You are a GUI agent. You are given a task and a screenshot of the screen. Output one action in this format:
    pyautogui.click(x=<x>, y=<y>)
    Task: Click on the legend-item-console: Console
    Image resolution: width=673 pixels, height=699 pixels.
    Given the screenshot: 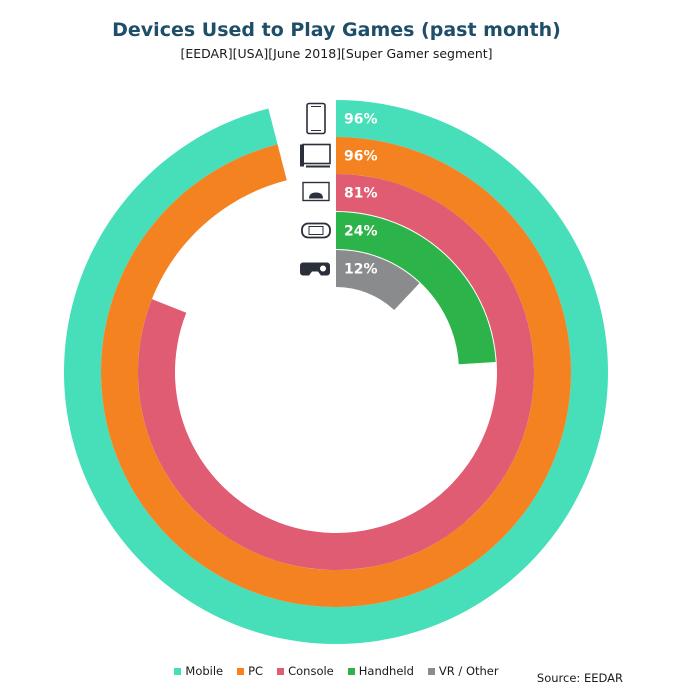 What is the action you would take?
    pyautogui.click(x=305, y=671)
    